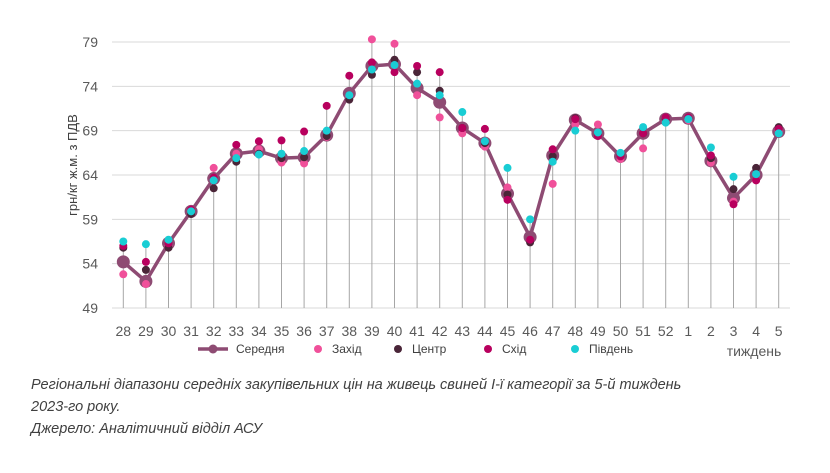 The height and width of the screenshot is (473, 830). I want to click on x-tick-label: 29, so click(146, 331).